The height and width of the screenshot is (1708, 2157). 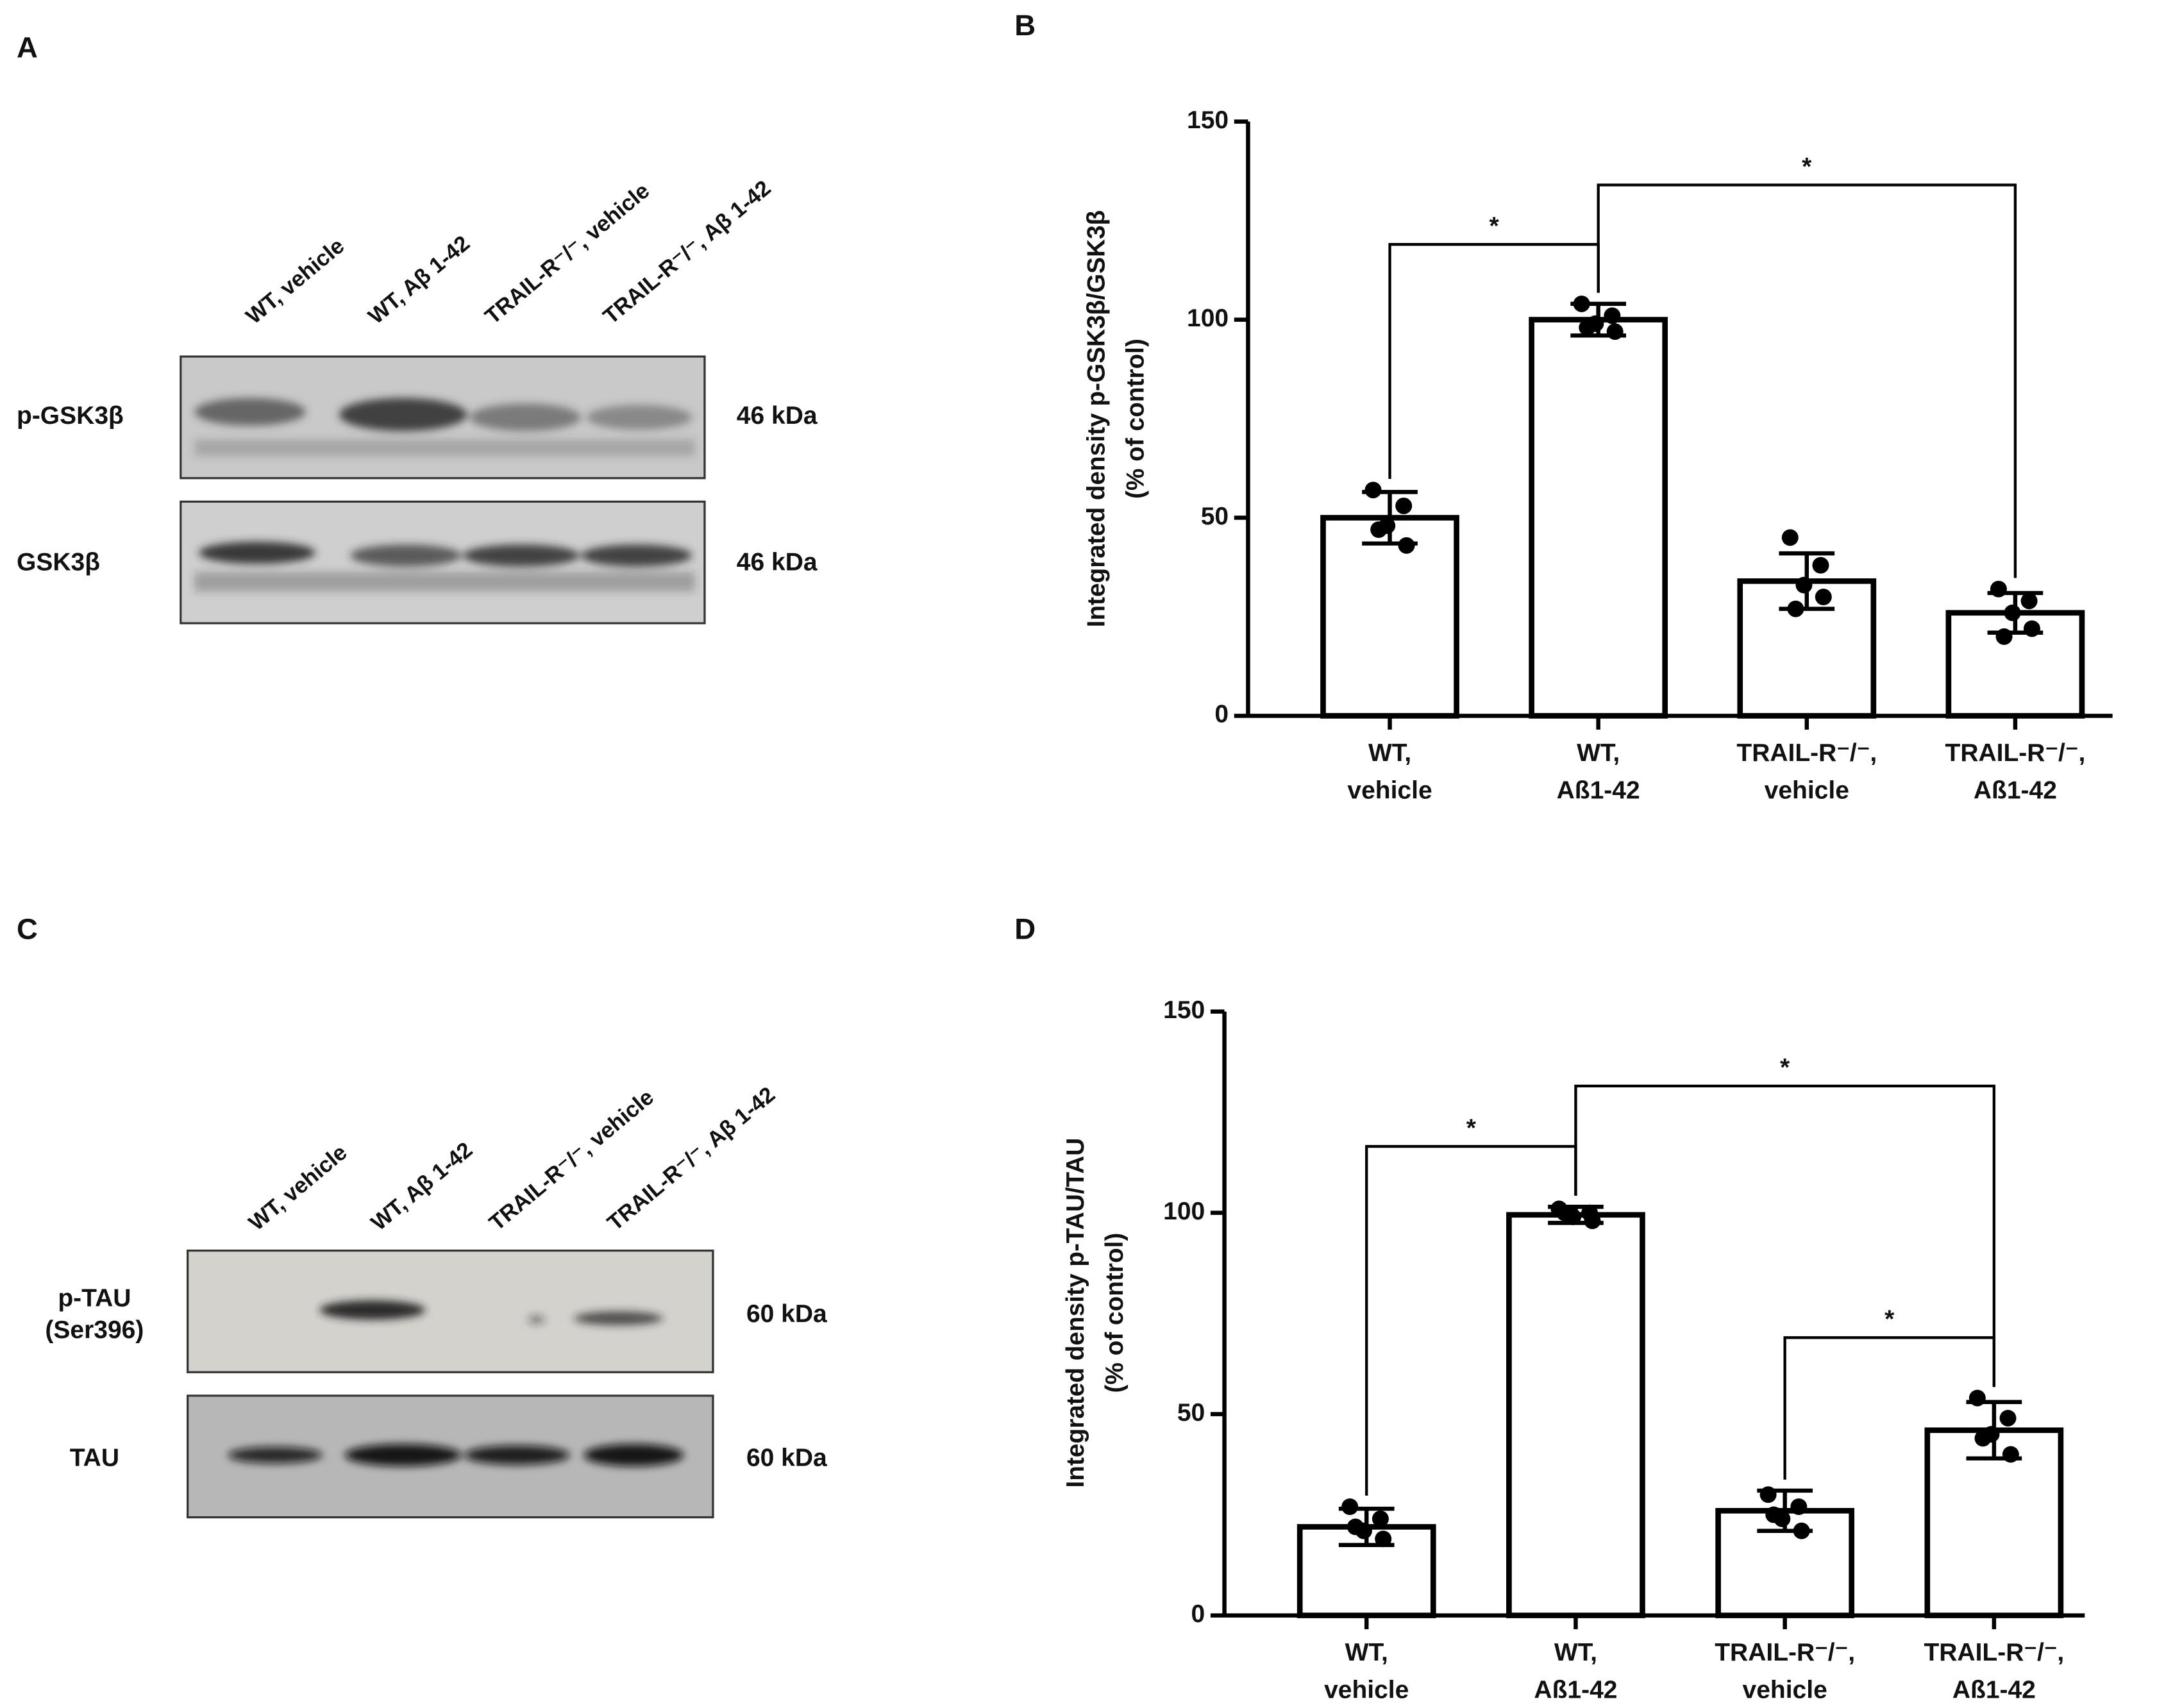 I want to click on row-label: p-GSK3β, so click(x=71, y=416).